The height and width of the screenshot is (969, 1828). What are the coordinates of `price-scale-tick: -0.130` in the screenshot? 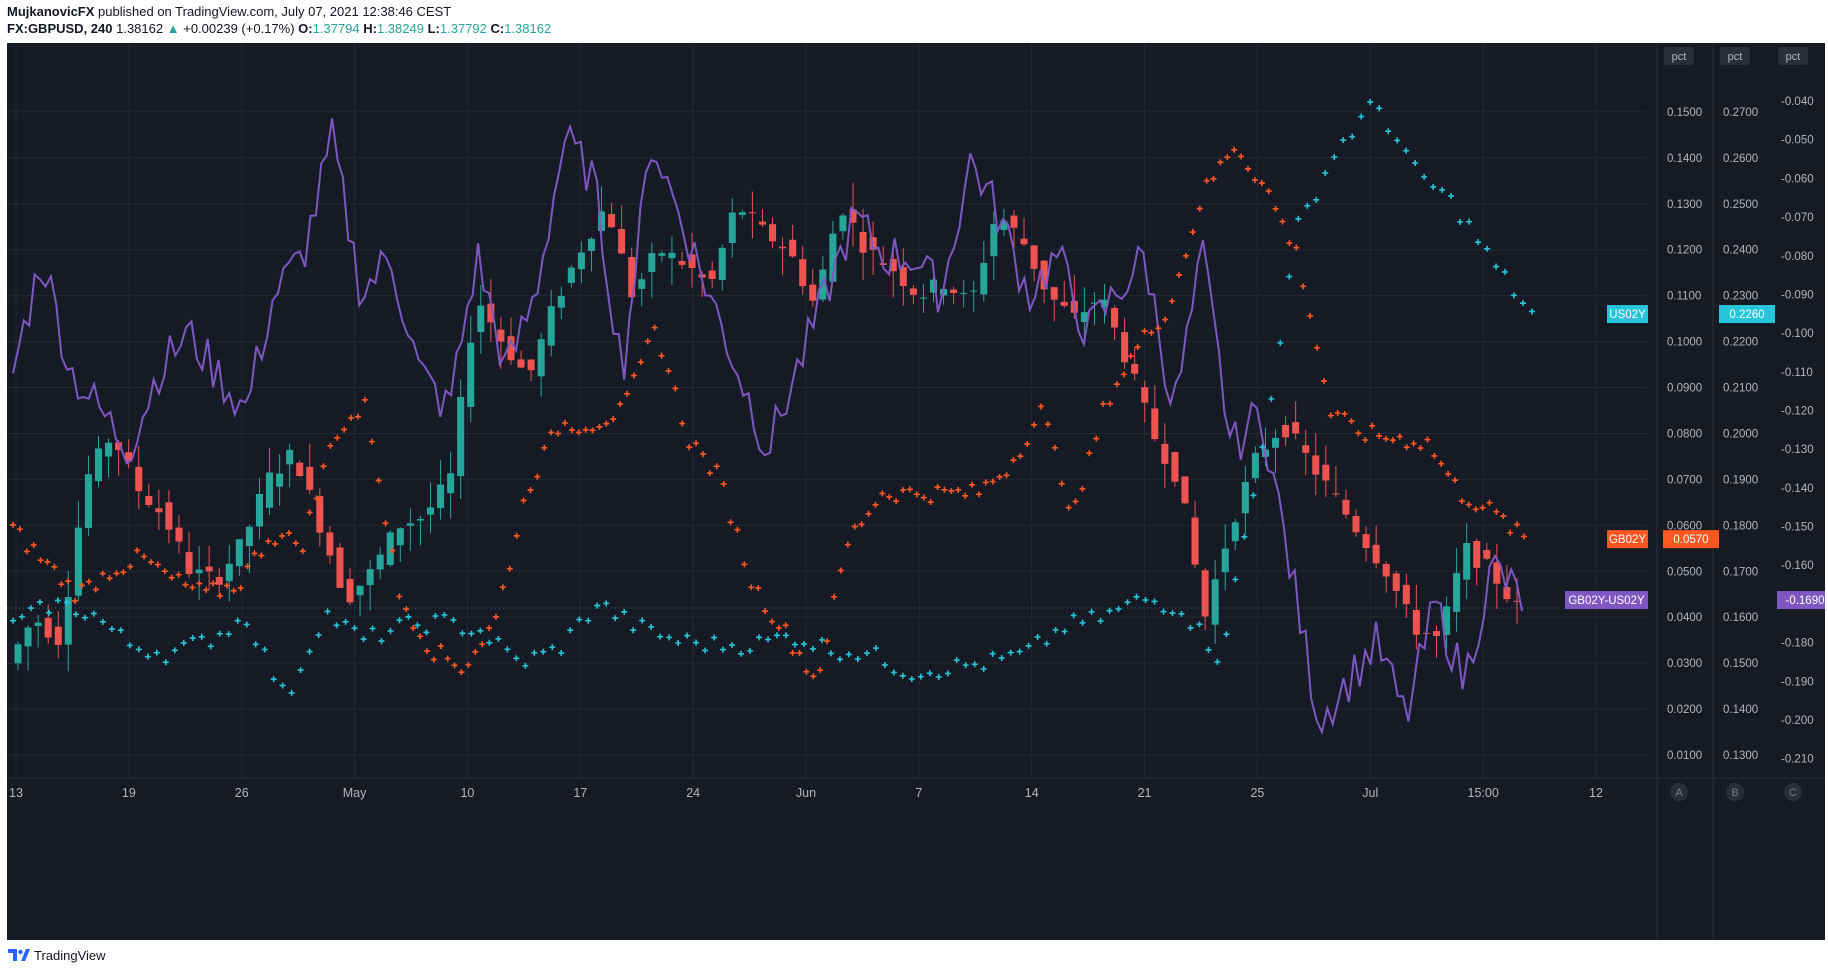 It's located at (1797, 450).